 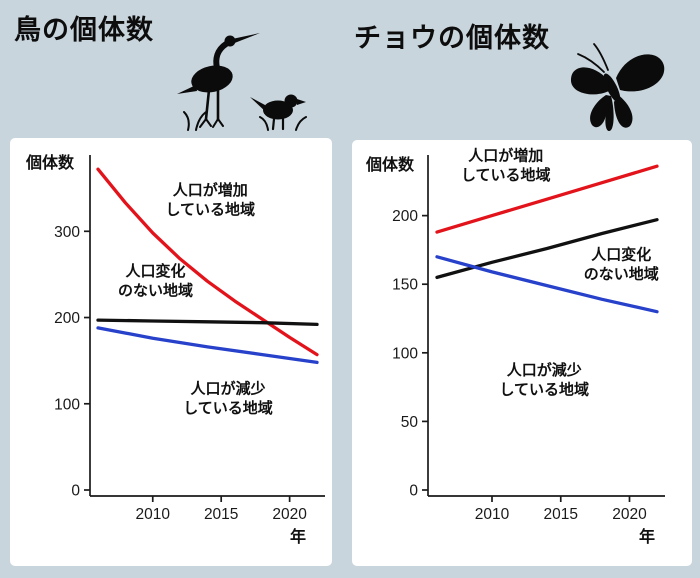 What do you see at coordinates (405, 285) in the screenshot?
I see `y-tick-label: 150` at bounding box center [405, 285].